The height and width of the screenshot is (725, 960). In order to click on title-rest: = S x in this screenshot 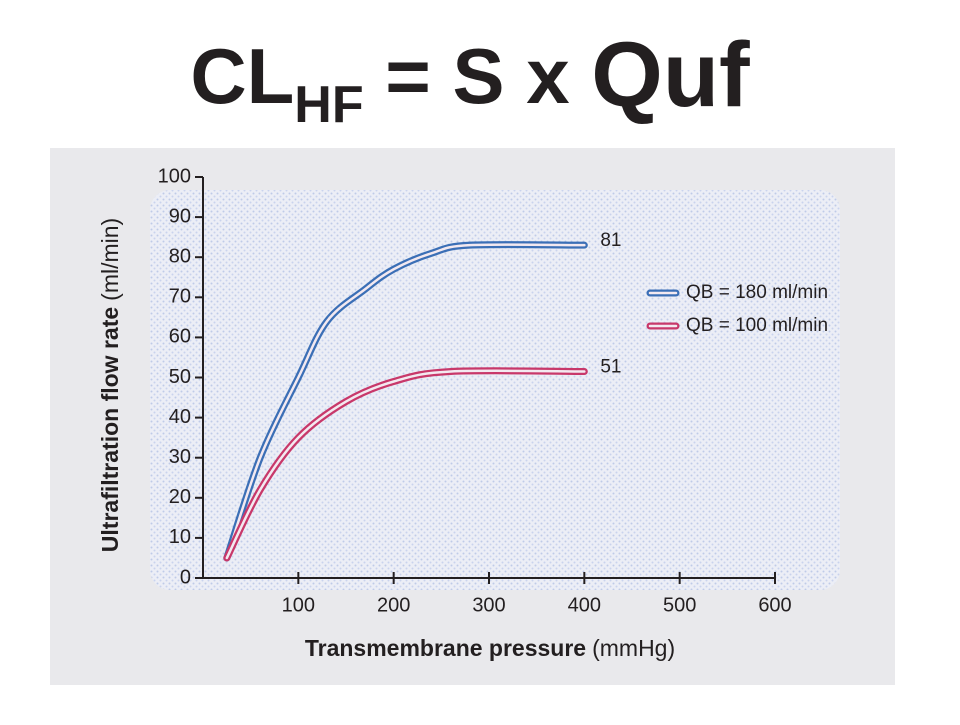, I will do `click(478, 76)`.